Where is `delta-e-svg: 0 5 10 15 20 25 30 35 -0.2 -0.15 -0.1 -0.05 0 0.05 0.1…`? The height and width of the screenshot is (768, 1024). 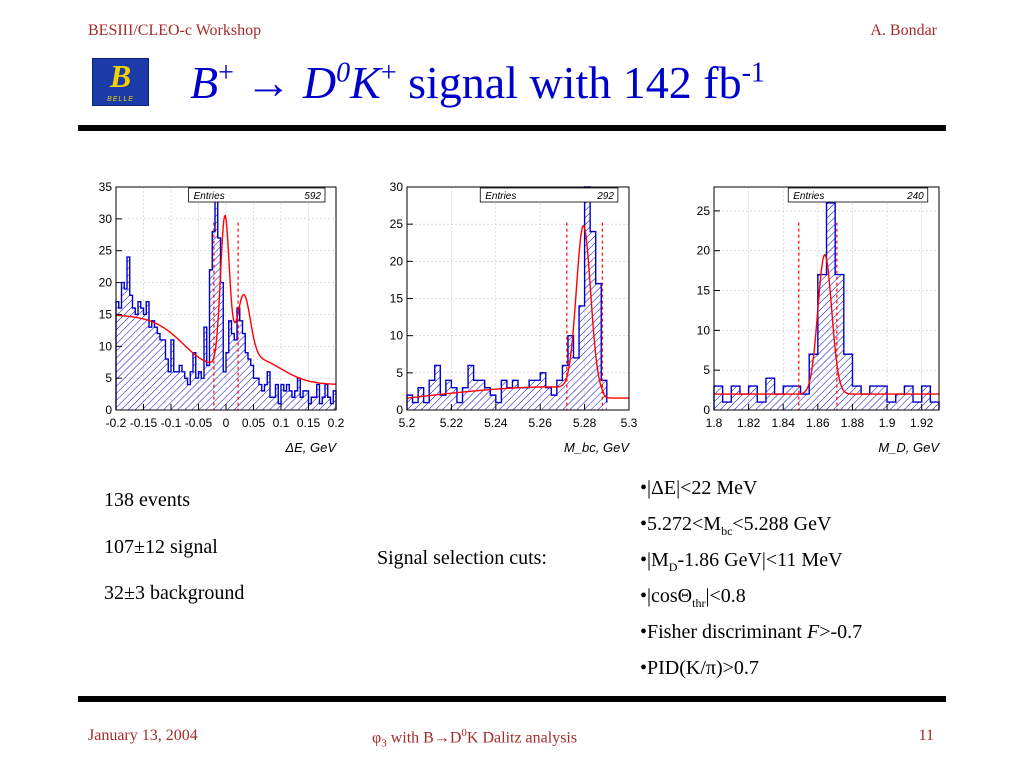
delta-e-svg: 0 5 10 15 20 25 30 35 -0.2 -0.15 -0.1 -0.05 0 0.05 0.1… is located at coordinates (222, 317).